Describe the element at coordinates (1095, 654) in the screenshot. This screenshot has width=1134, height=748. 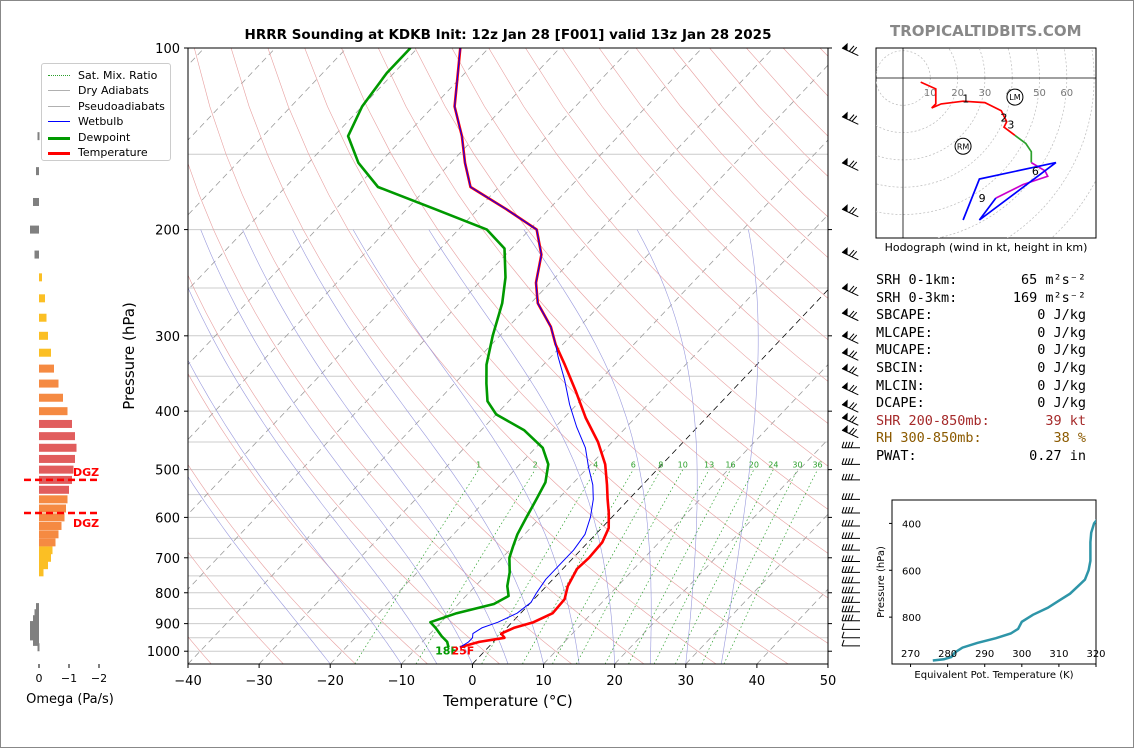
I see `theta-x-tick-label: 320` at that location.